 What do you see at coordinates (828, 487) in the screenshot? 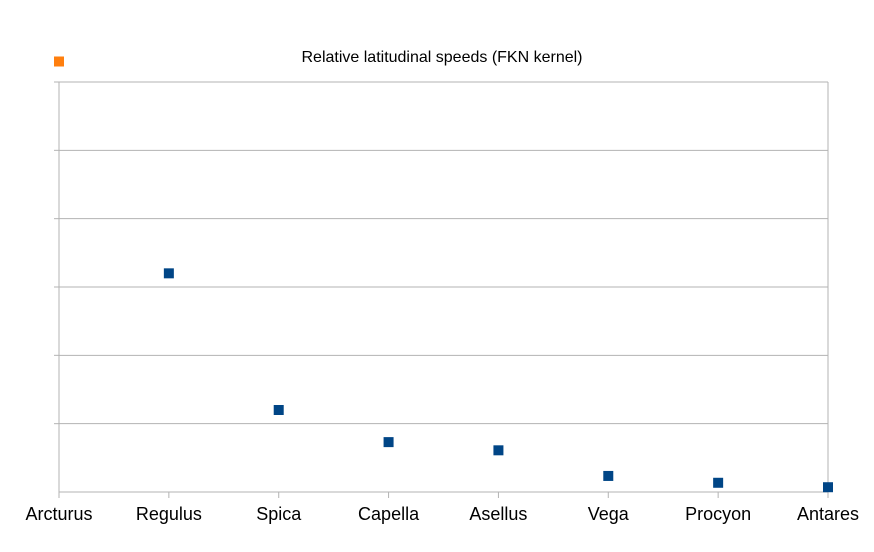
I see `data-point-antares` at bounding box center [828, 487].